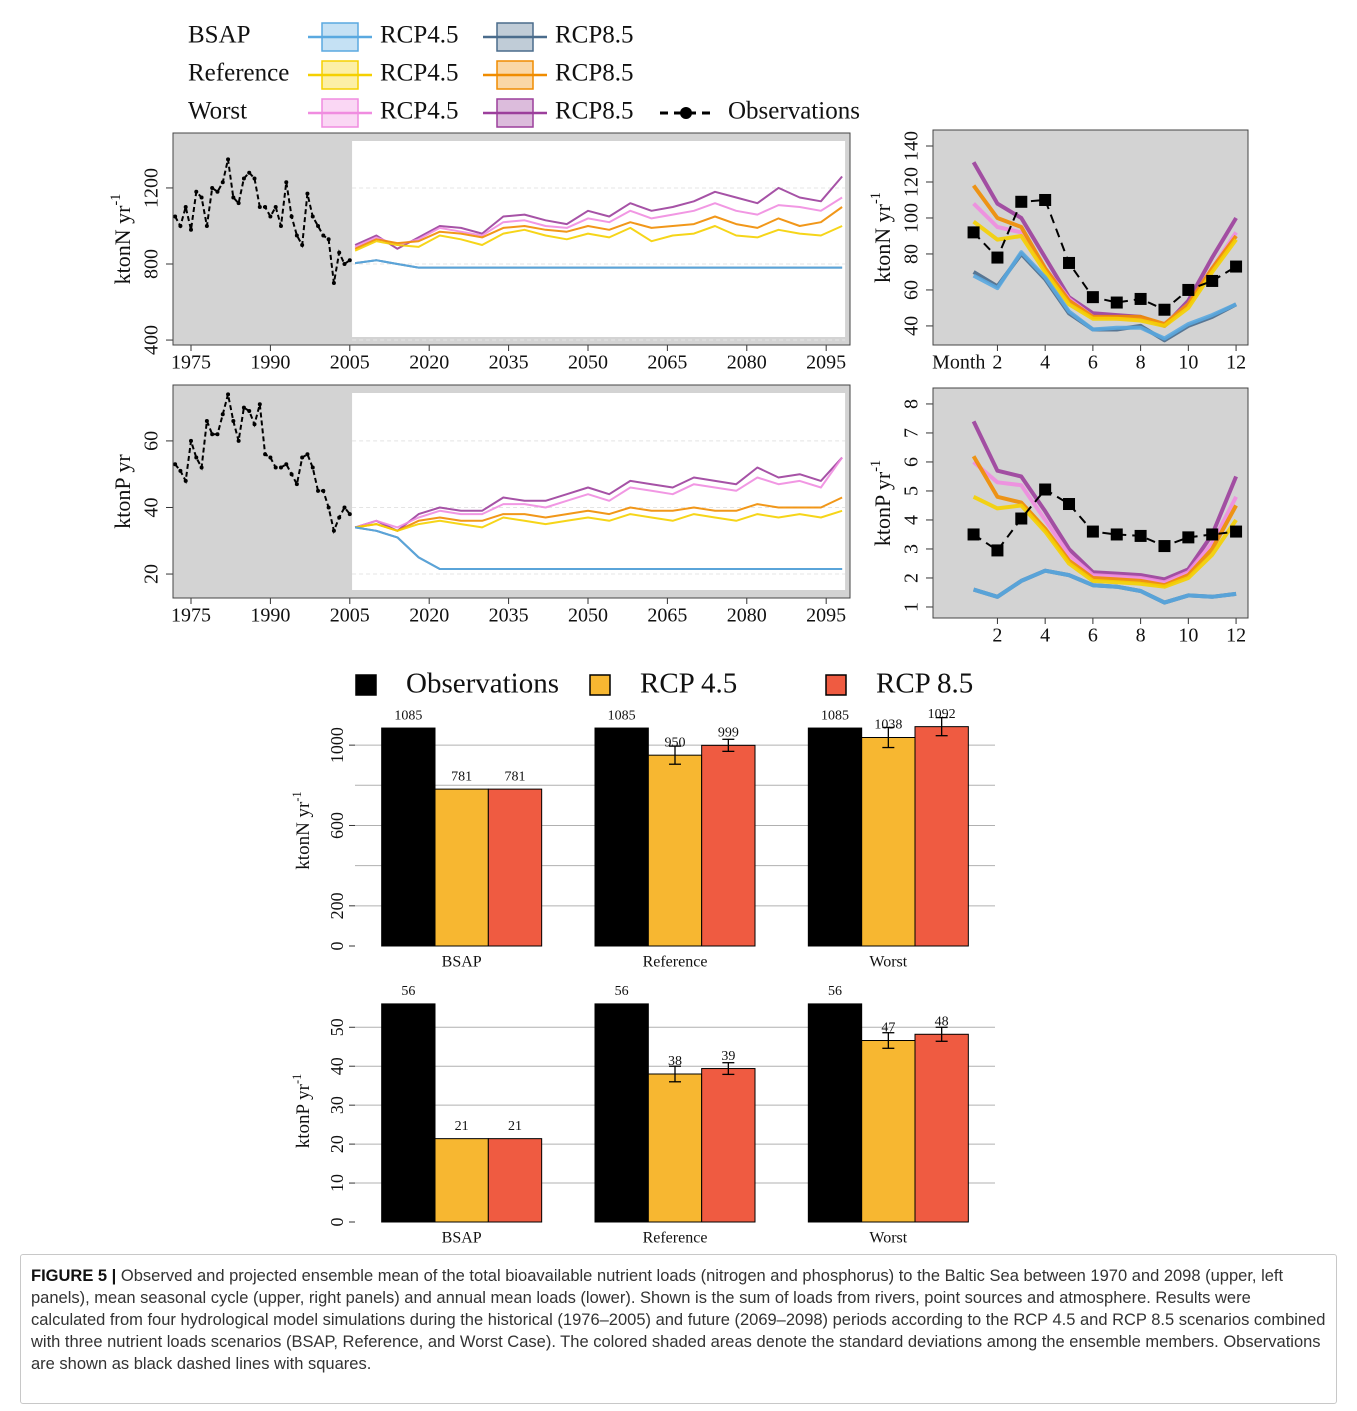 The image size is (1357, 1411). I want to click on y-tick-label: 1200, so click(152, 188).